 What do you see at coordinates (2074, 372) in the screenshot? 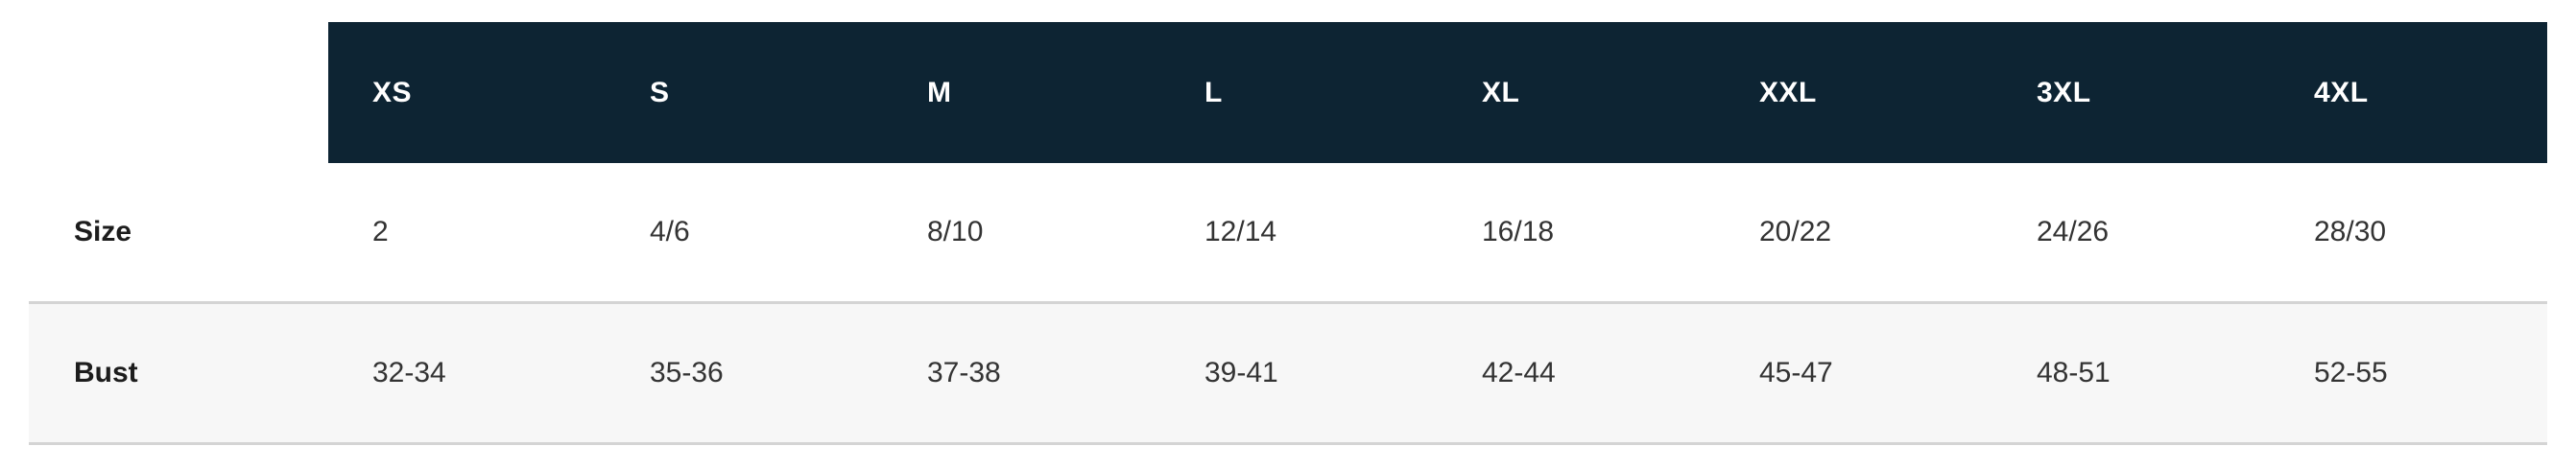
I see `bust-value-3xl: 48-51` at bounding box center [2074, 372].